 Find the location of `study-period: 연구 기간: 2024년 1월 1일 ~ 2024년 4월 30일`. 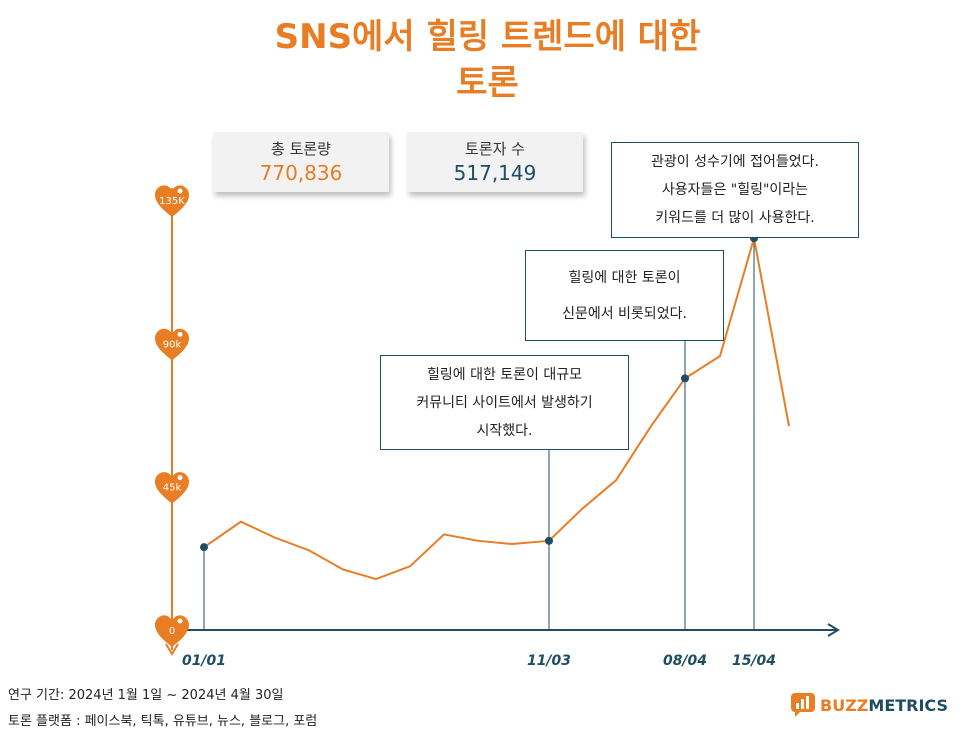

study-period: 연구 기간: 2024년 1월 1일 ~ 2024년 4월 30일 is located at coordinates (146, 695).